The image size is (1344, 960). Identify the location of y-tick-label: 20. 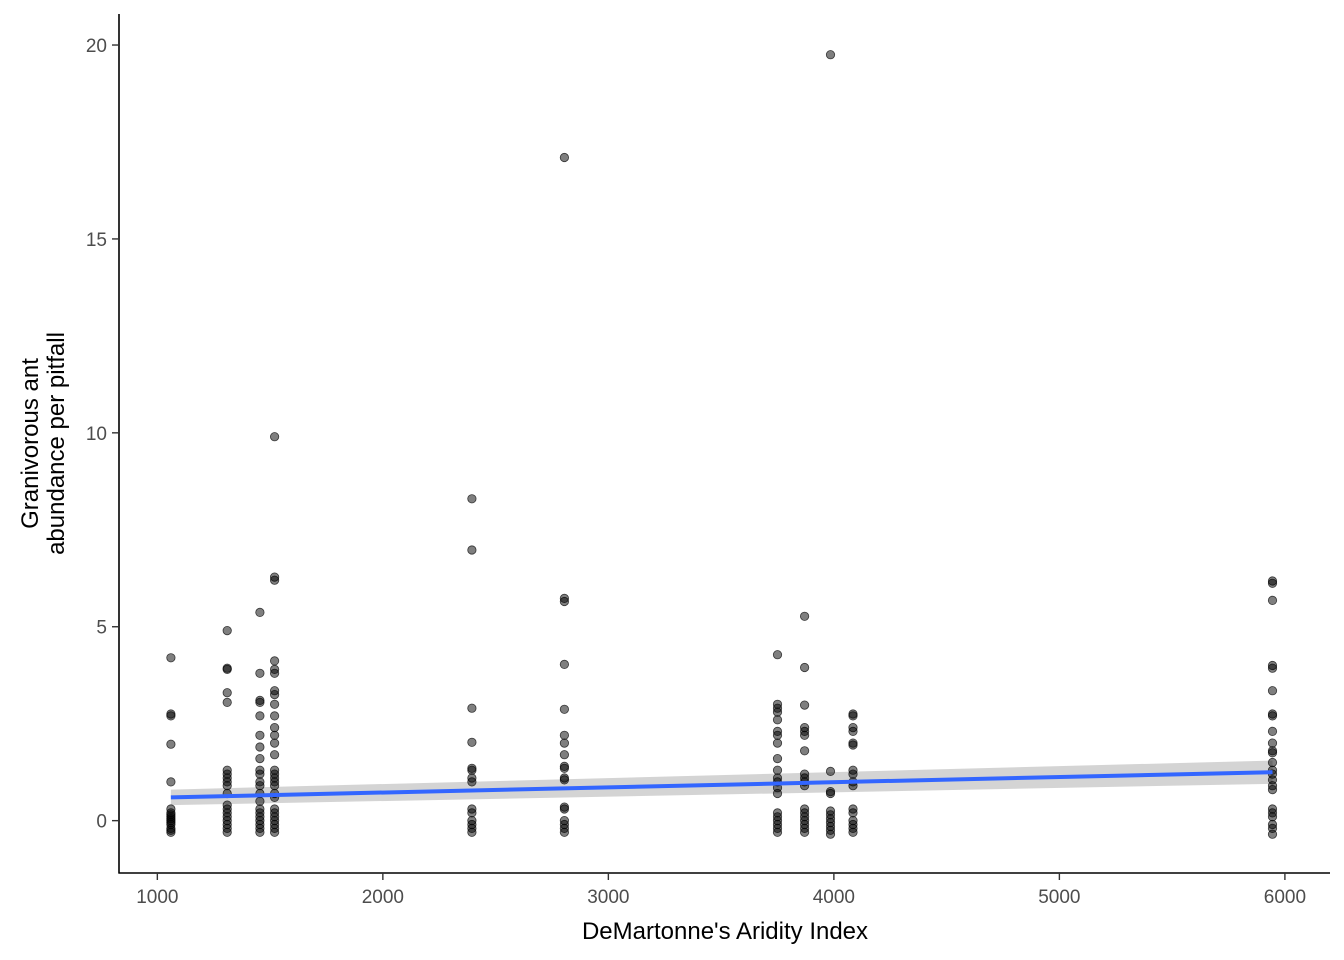
(96, 46).